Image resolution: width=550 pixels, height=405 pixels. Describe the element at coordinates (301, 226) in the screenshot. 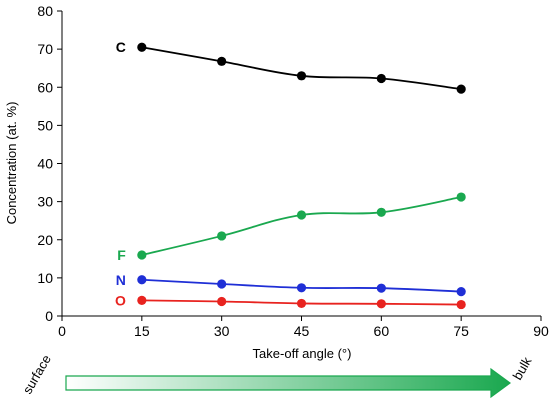

I see `series-line-f` at that location.